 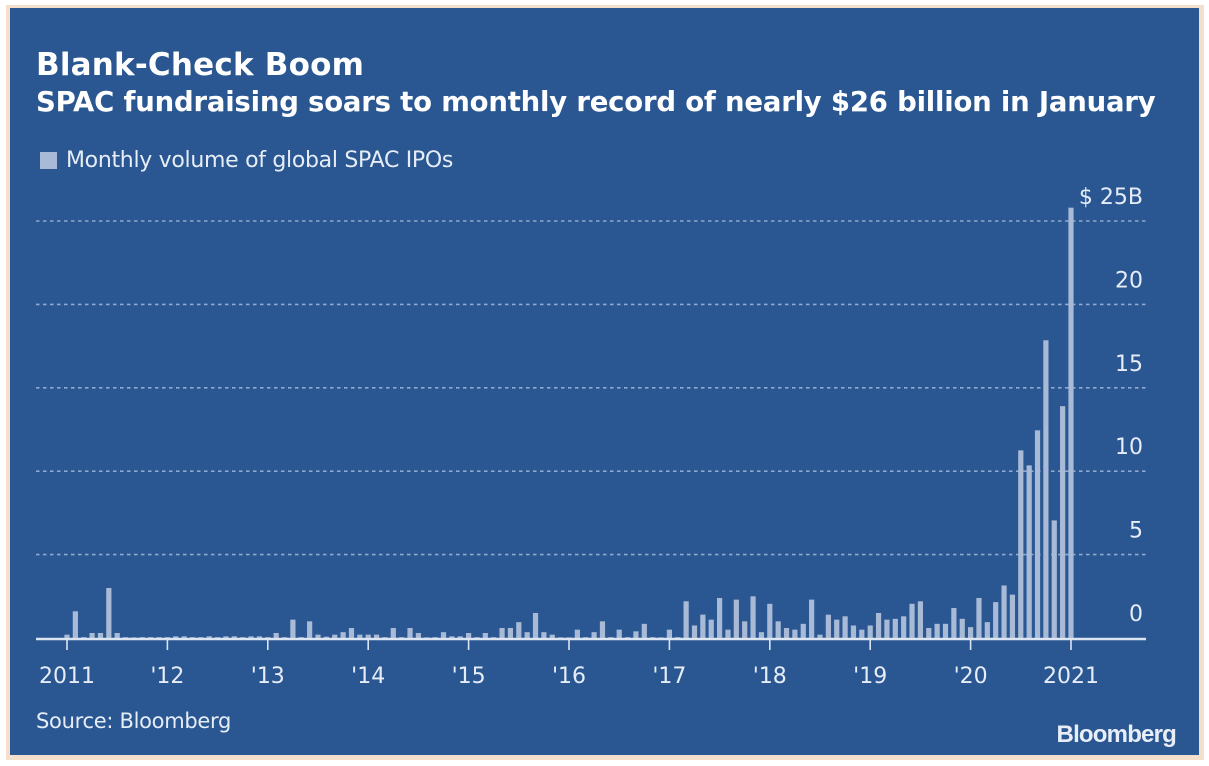 I want to click on x-tick-label: '12, so click(x=167, y=676).